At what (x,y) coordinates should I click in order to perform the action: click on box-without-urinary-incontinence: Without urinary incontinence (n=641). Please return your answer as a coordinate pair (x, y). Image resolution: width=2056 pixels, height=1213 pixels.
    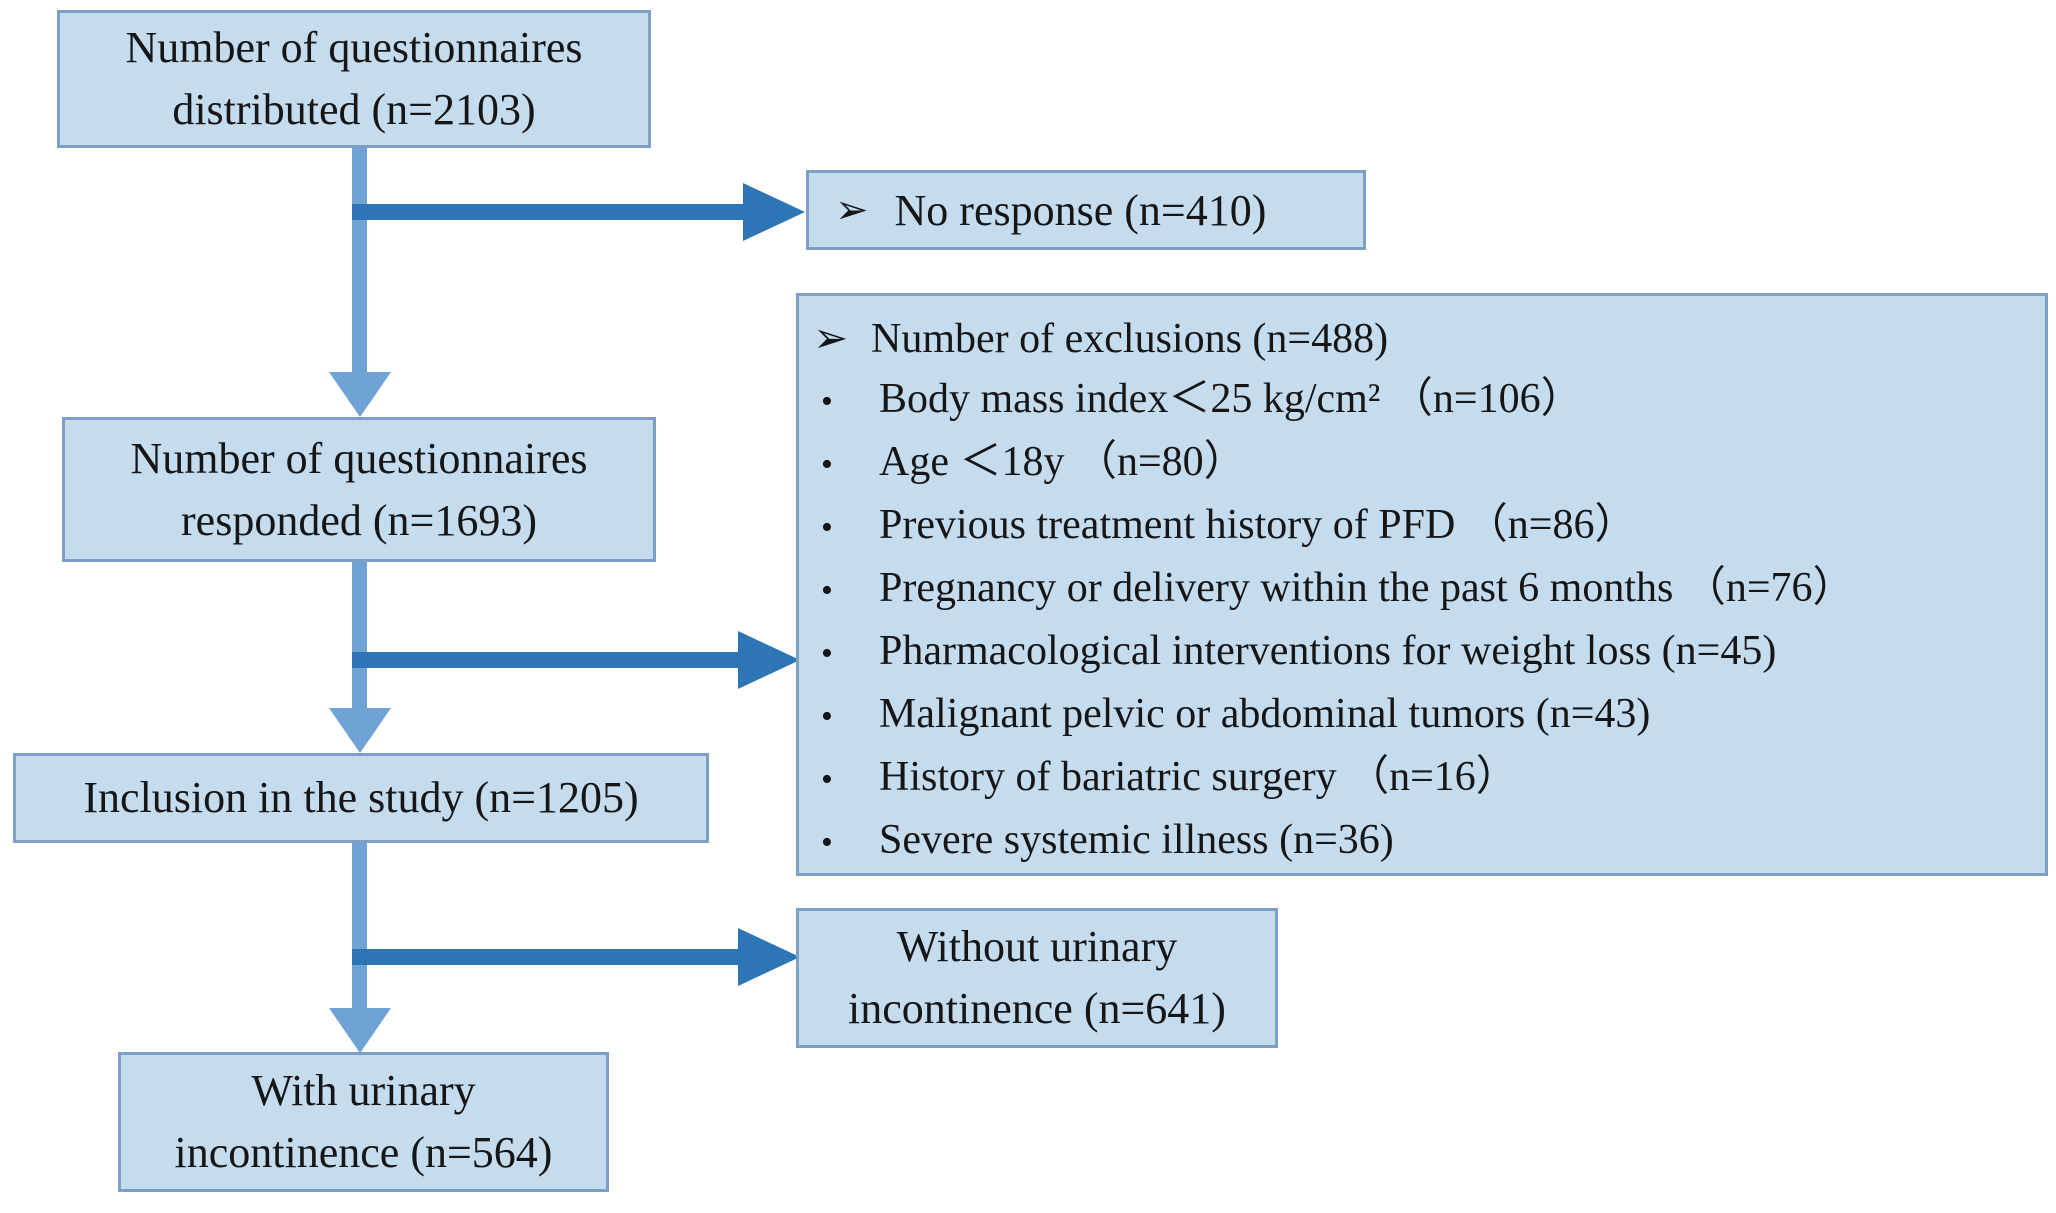
    Looking at the image, I should click on (1037, 978).